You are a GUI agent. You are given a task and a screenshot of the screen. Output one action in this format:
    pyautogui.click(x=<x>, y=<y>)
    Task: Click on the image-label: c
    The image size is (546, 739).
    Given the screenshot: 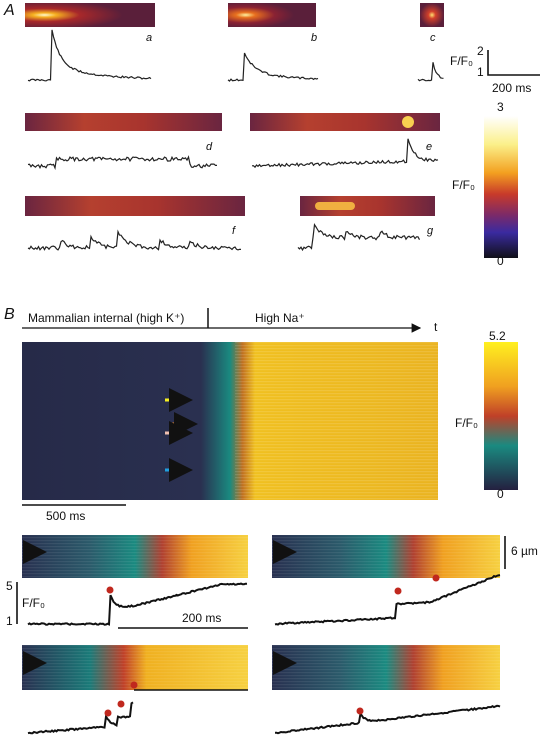 What is the action you would take?
    pyautogui.click(x=433, y=38)
    